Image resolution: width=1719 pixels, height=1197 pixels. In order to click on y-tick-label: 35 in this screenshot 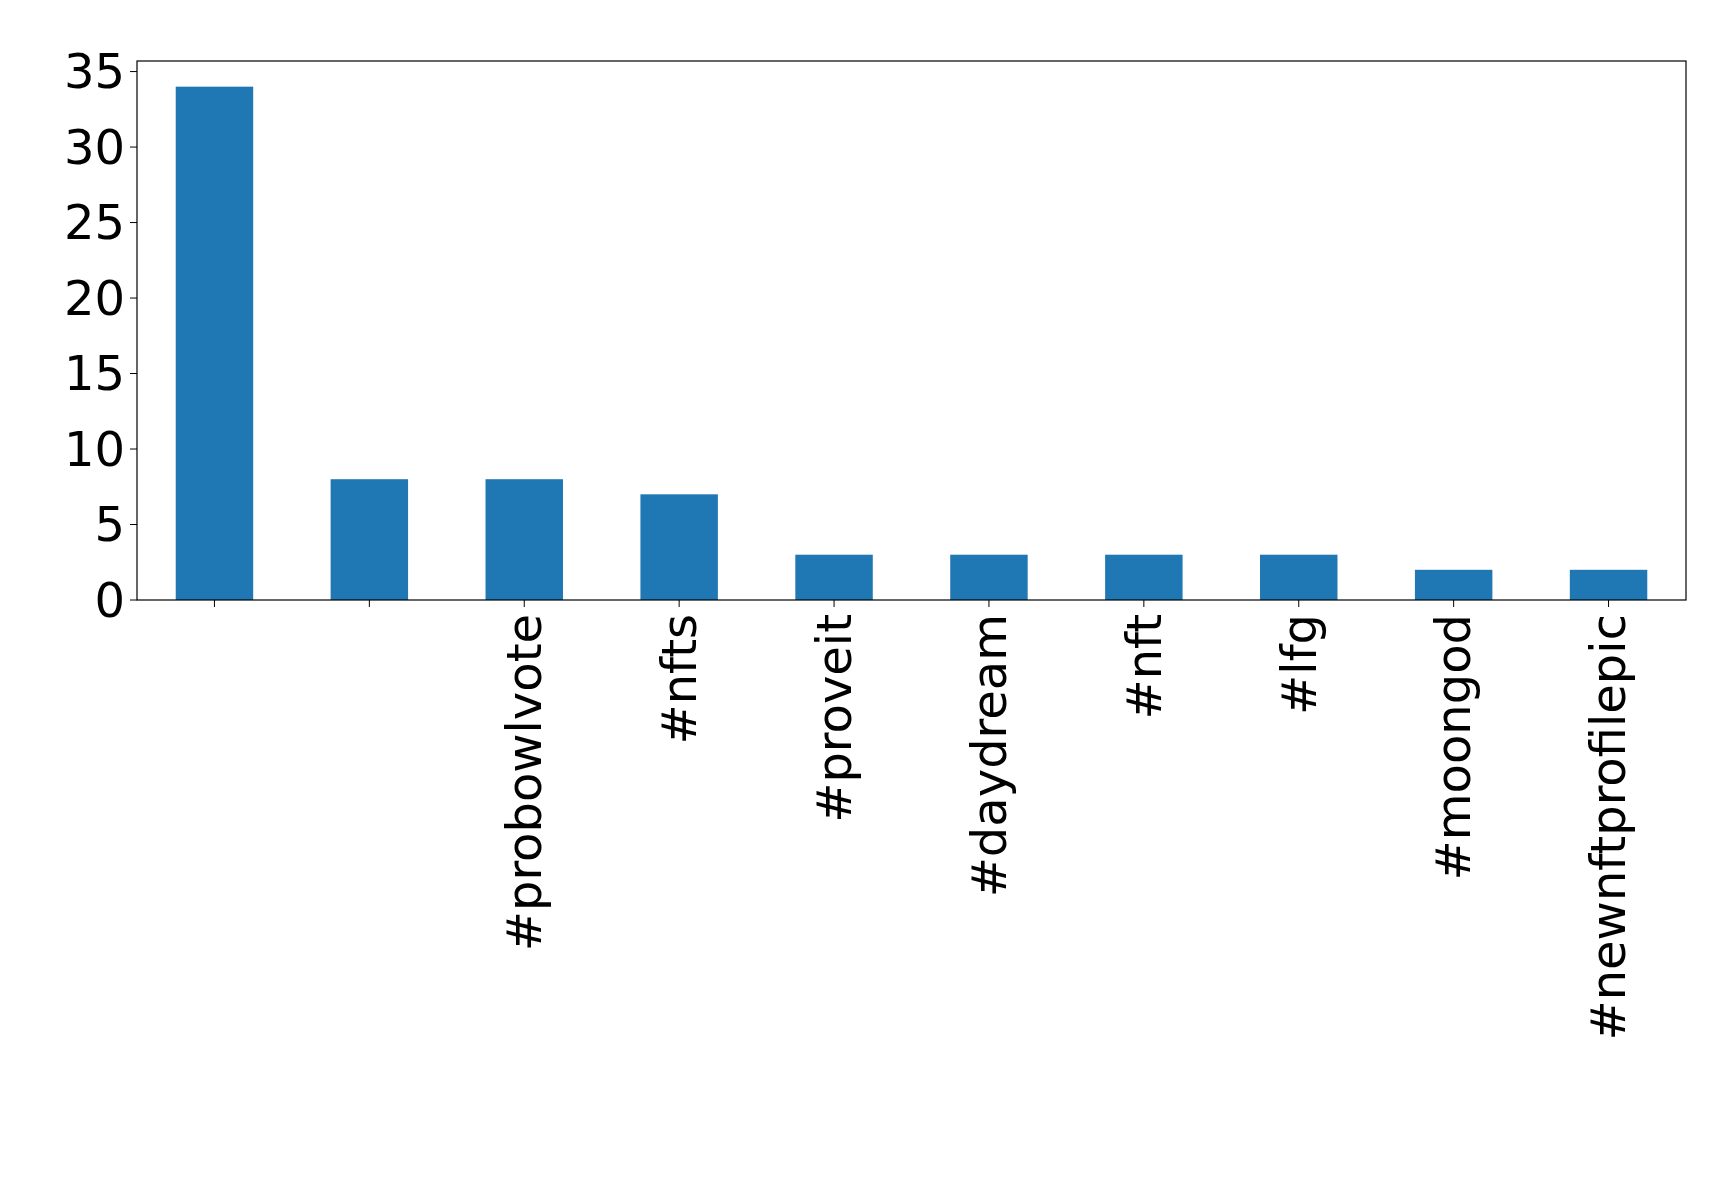, I will do `click(94, 71)`.